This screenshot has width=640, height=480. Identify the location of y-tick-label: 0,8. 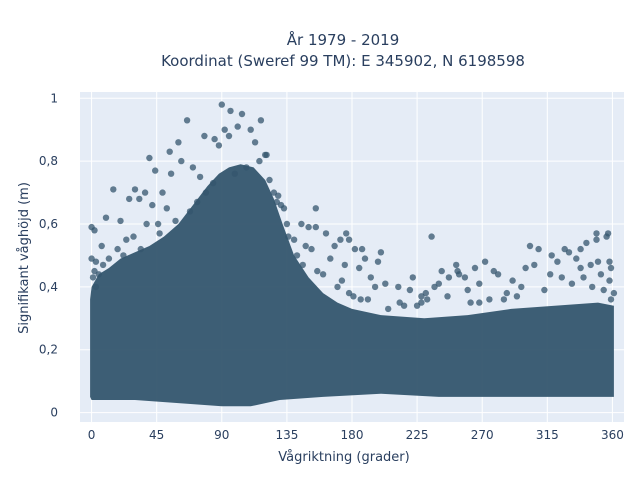
(48, 161).